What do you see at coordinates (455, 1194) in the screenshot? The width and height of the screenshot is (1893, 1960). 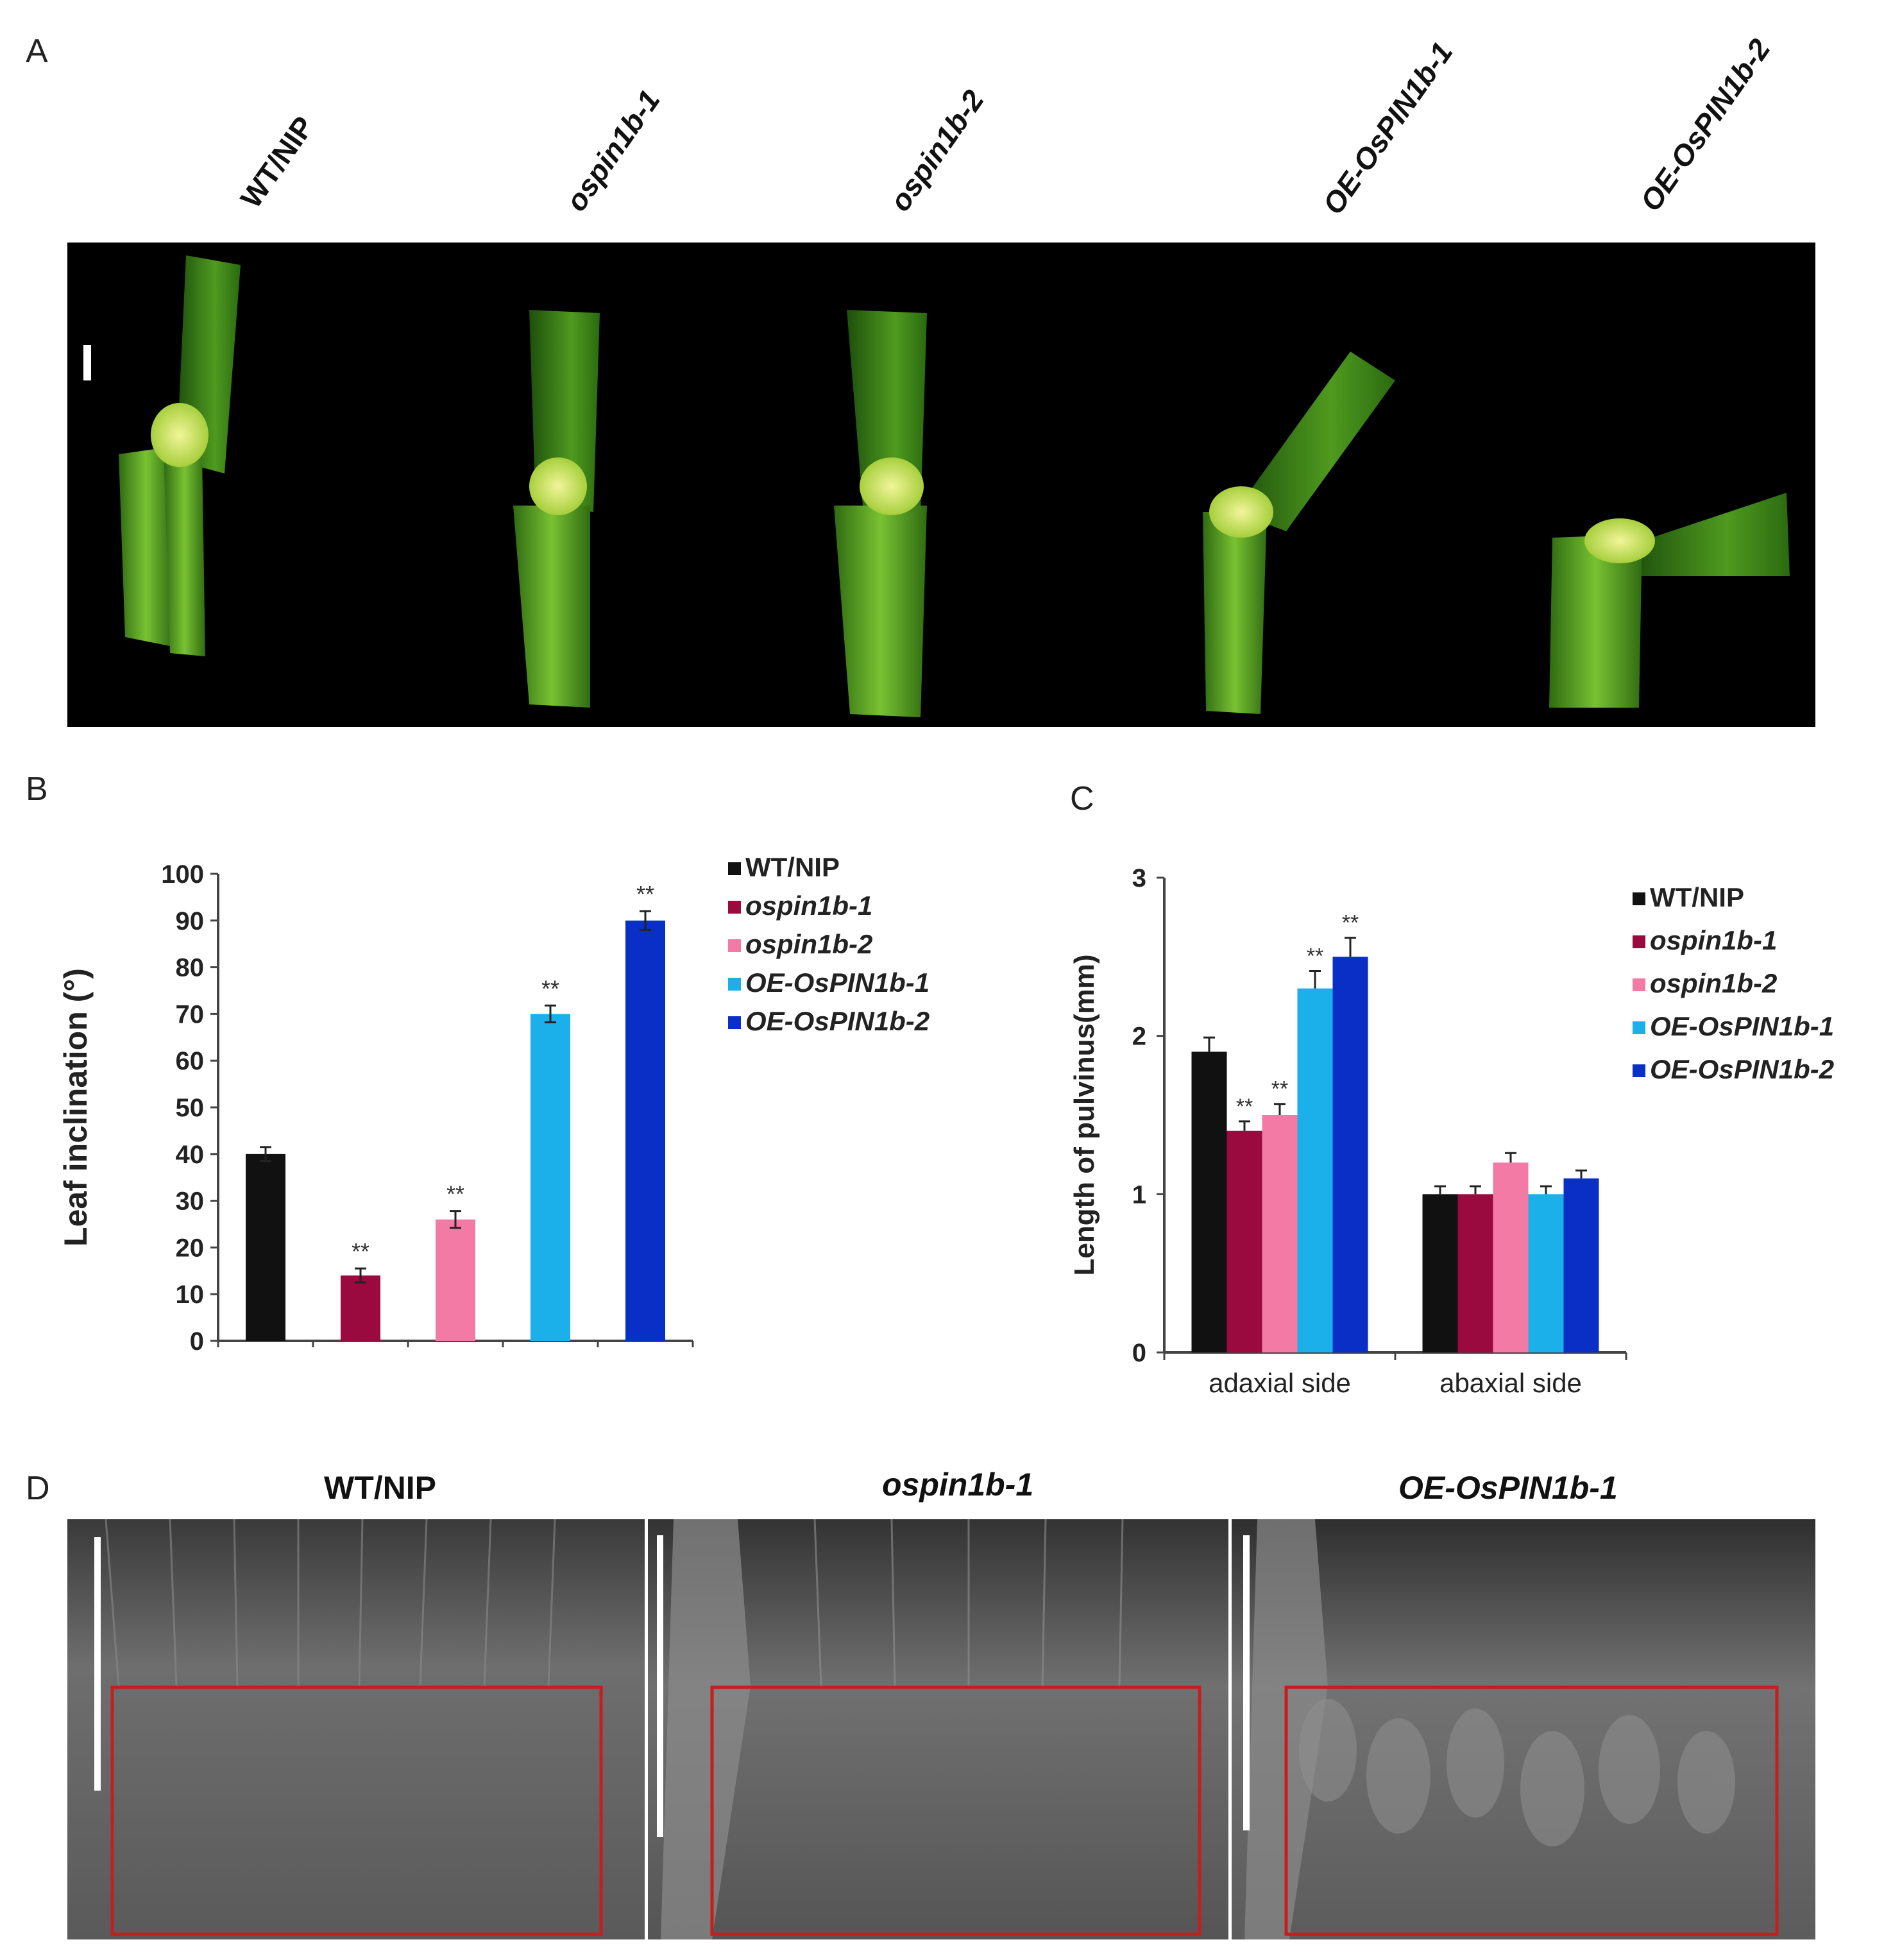 I see `significance-ospin1b-2: **` at bounding box center [455, 1194].